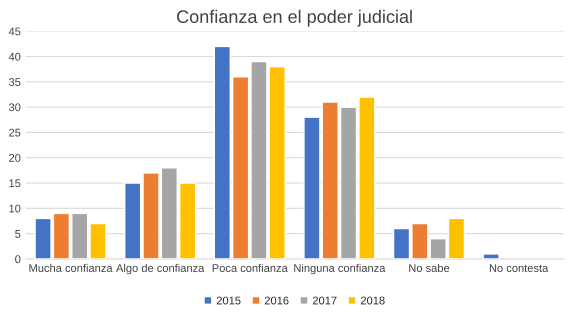 This screenshot has height=312, width=572. What do you see at coordinates (14, 183) in the screenshot?
I see `y-tick-label: 15` at bounding box center [14, 183].